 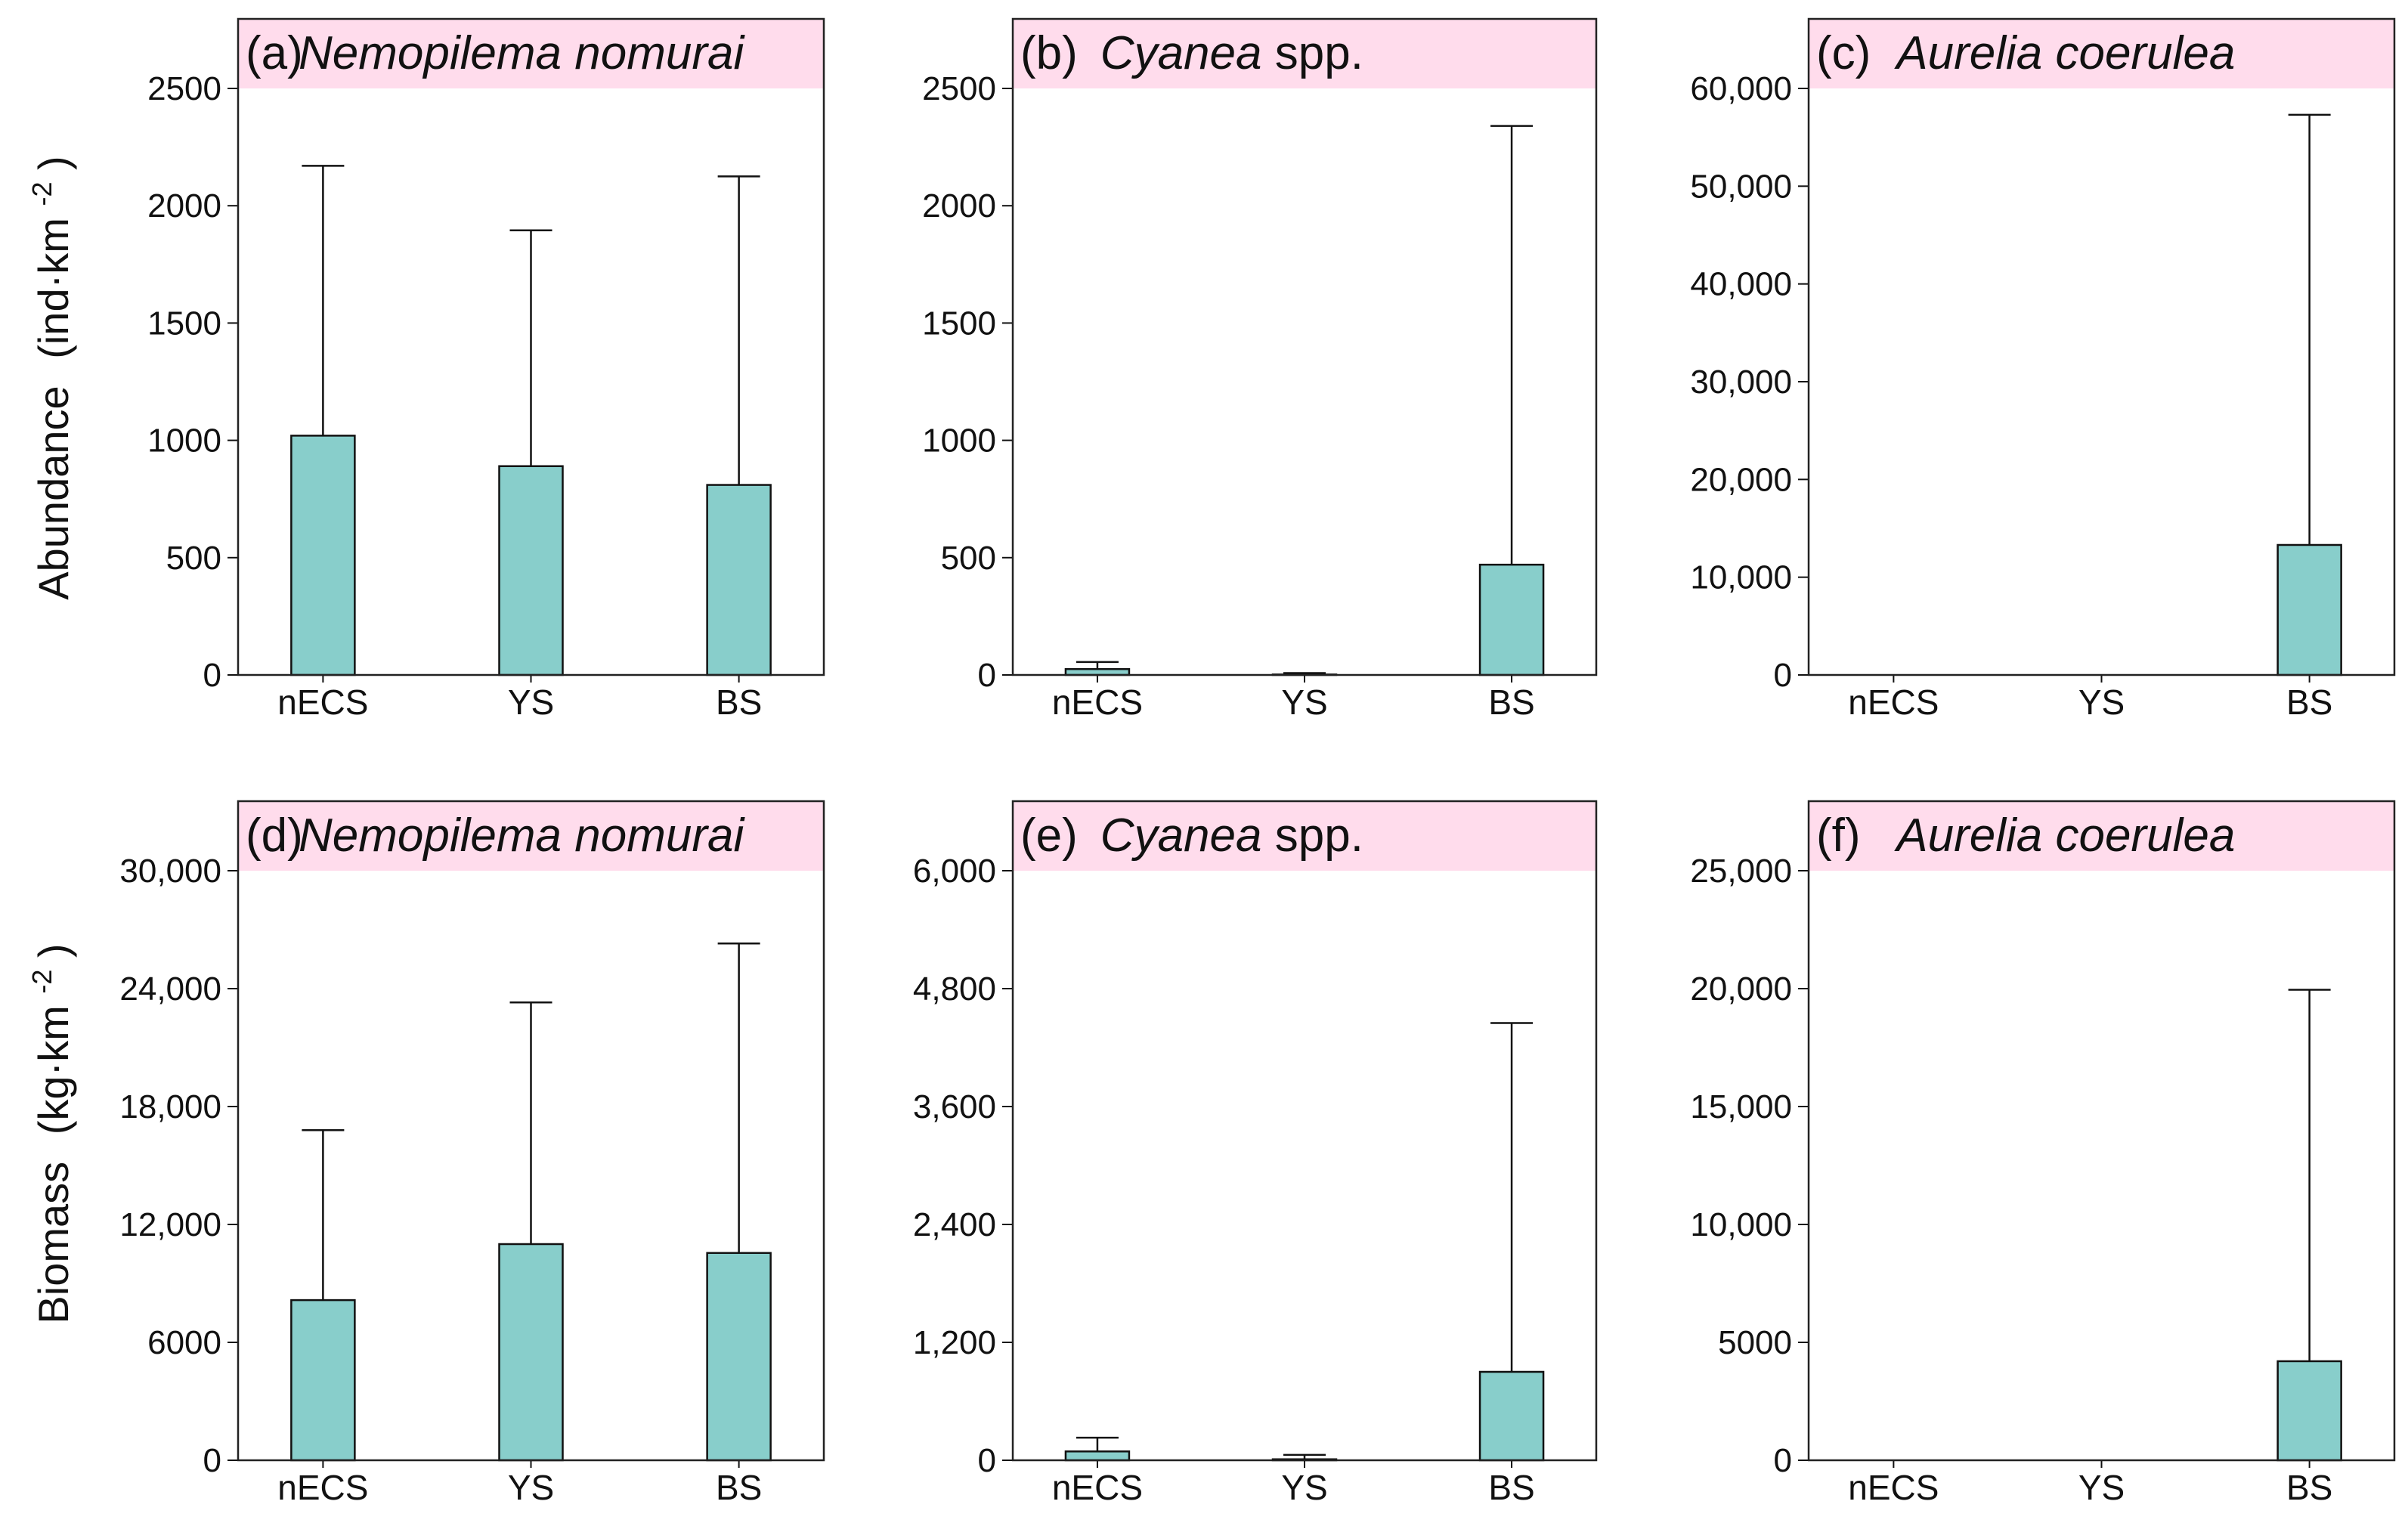 I want to click on y-tick-label: 4,800, so click(x=954, y=989).